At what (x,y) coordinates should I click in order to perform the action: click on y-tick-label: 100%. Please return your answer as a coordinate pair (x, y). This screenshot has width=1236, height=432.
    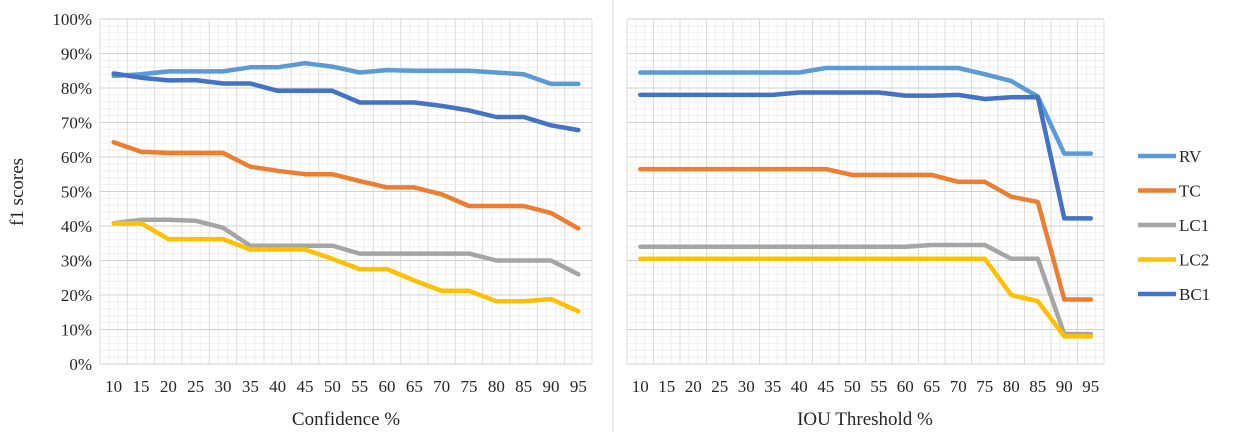
    Looking at the image, I should click on (72, 19).